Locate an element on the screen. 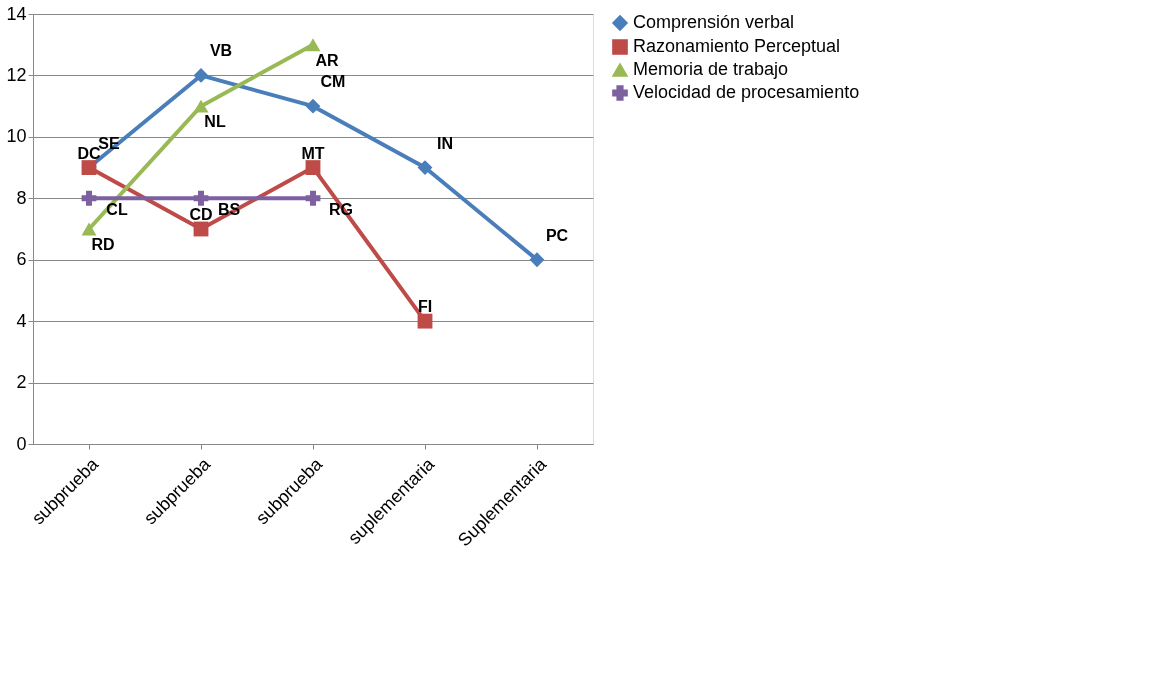 The height and width of the screenshot is (677, 1155). y-tick-label: 14 is located at coordinates (16, 13).